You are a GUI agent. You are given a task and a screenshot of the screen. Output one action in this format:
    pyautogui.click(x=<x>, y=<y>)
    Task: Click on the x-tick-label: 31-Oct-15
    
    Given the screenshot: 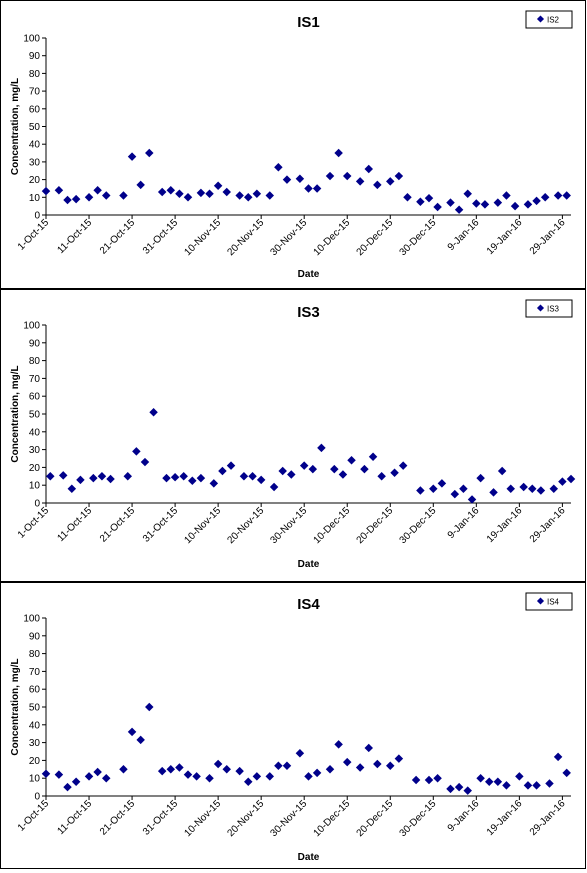 What is the action you would take?
    pyautogui.click(x=161, y=818)
    